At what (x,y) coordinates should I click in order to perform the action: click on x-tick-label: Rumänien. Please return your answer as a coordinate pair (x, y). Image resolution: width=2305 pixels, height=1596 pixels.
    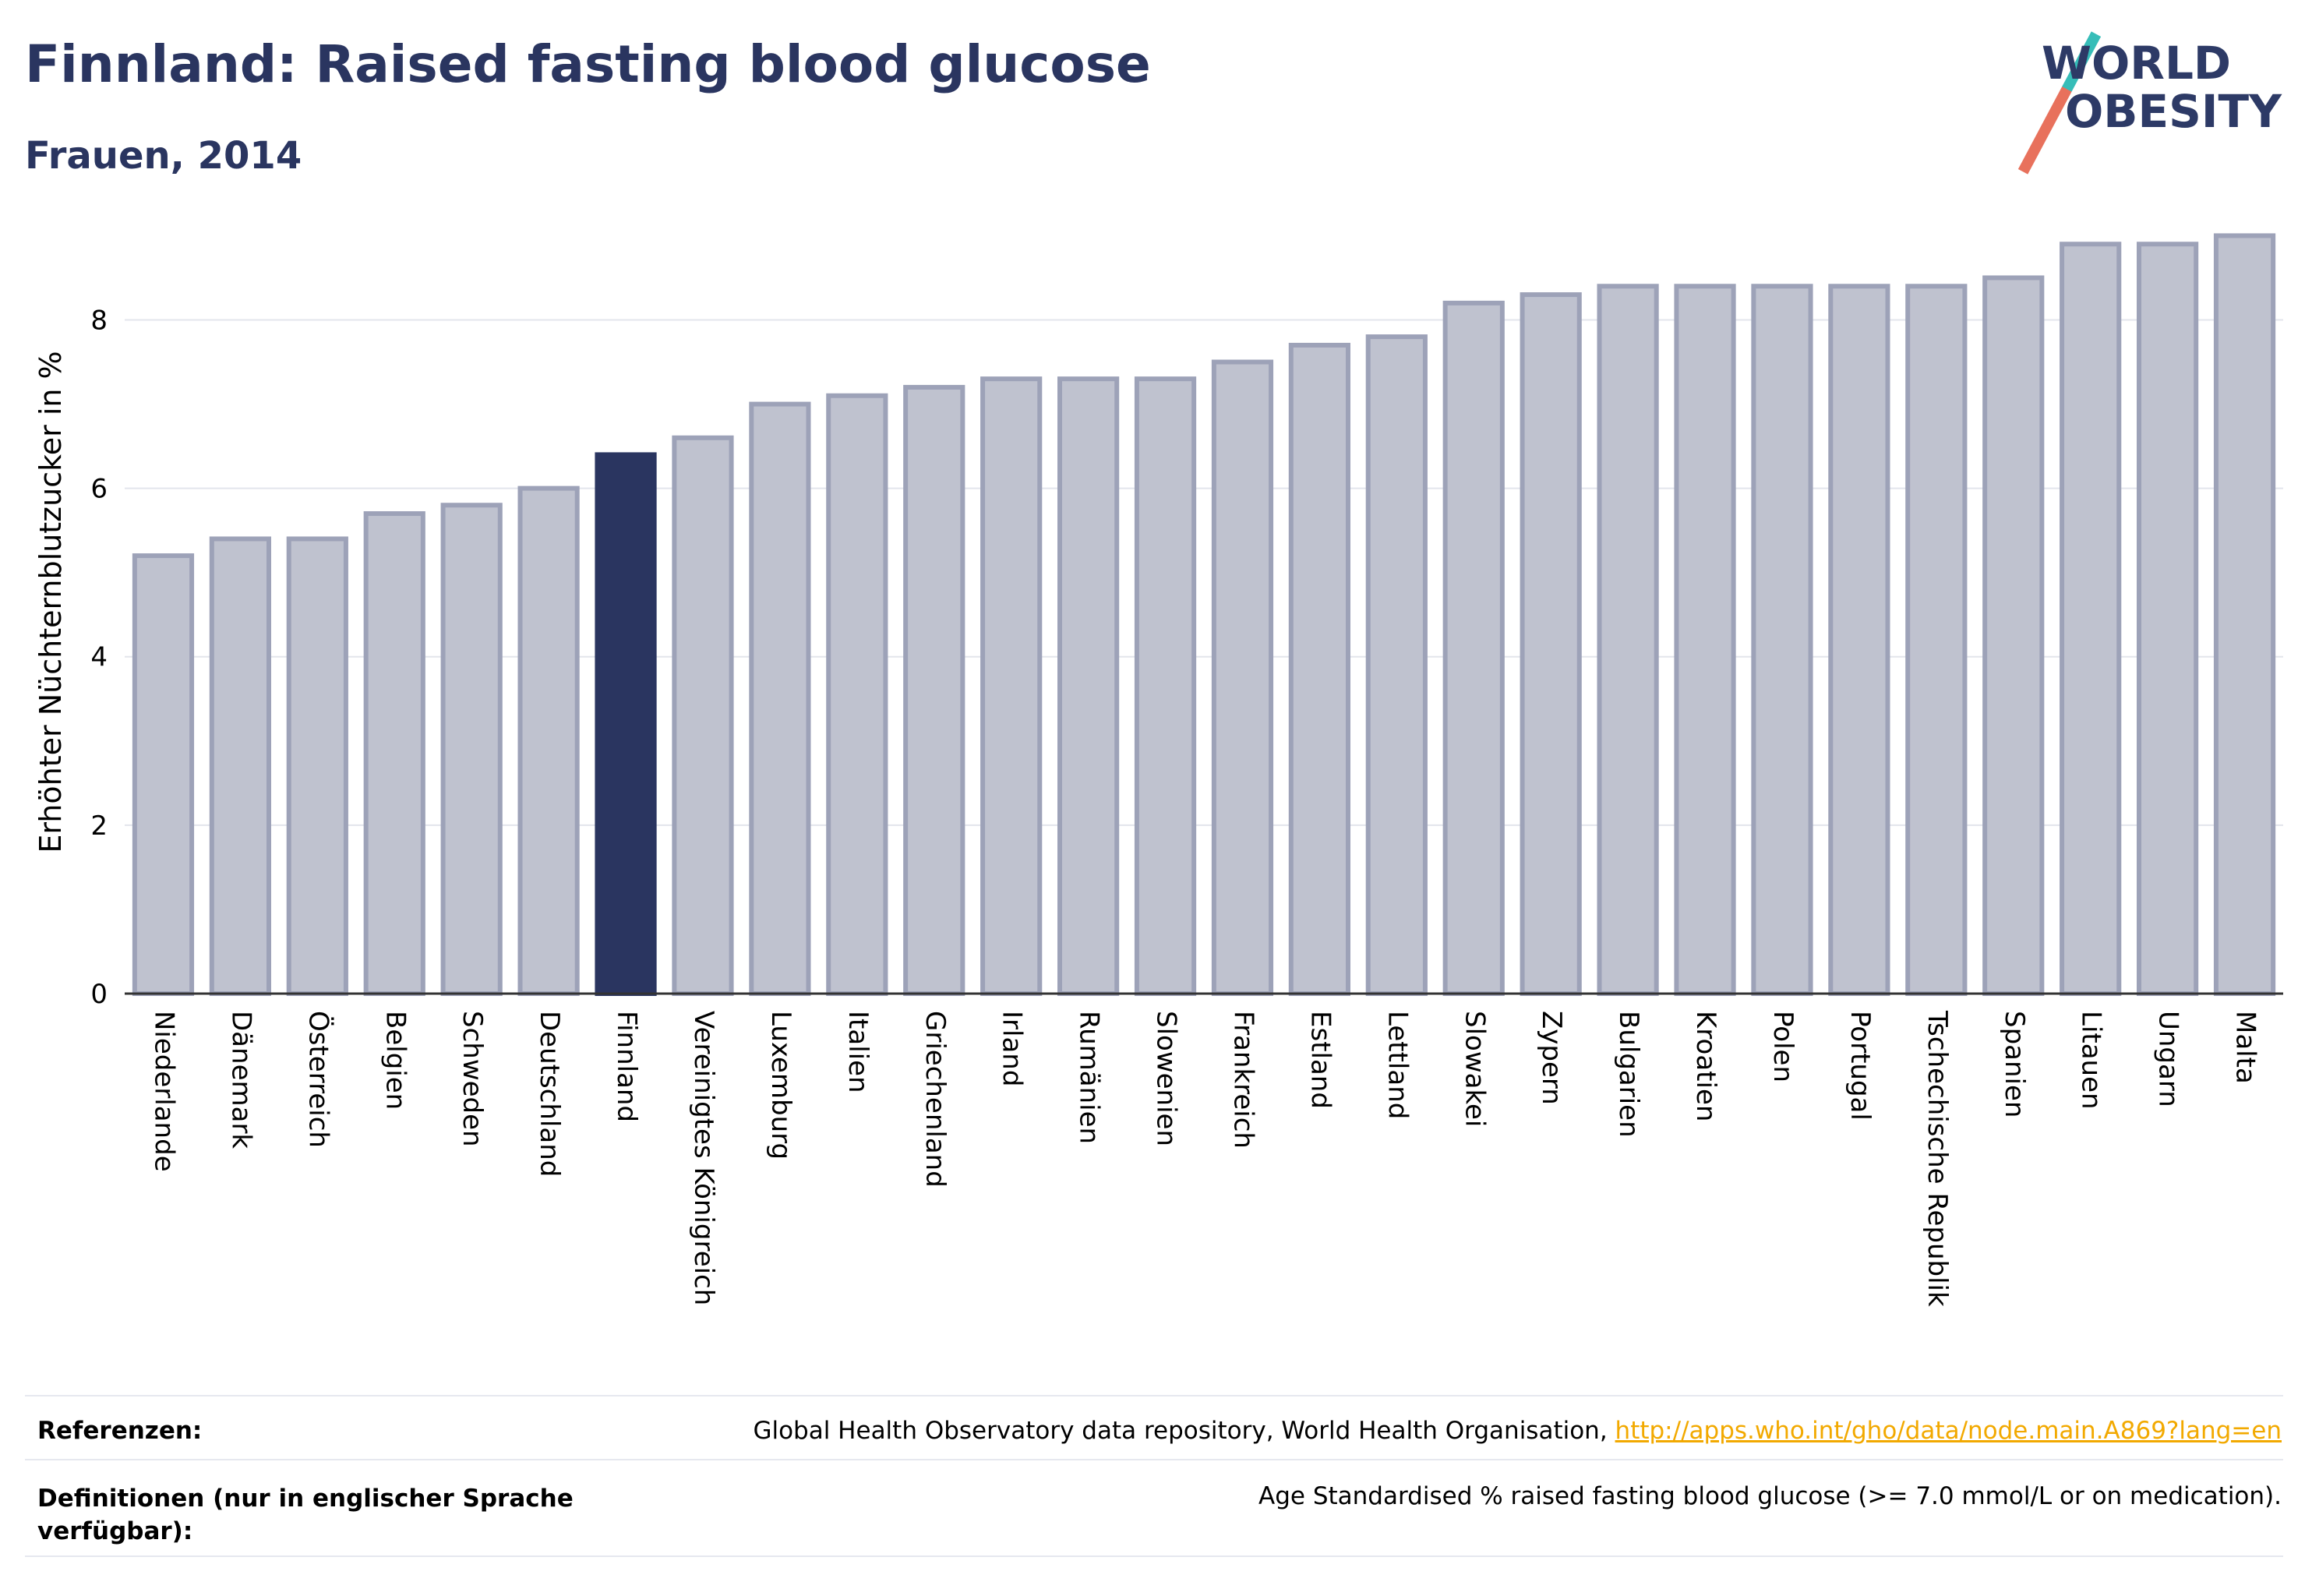
    Looking at the image, I should click on (1089, 1077).